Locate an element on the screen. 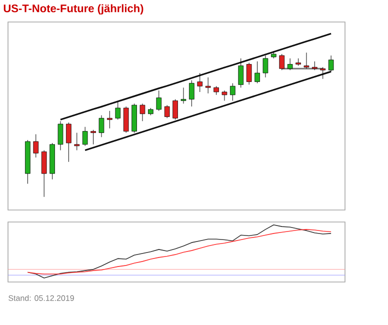 The height and width of the screenshot is (325, 388). chart-title: US-T-Note-Future (jährlich) is located at coordinates (74, 9).